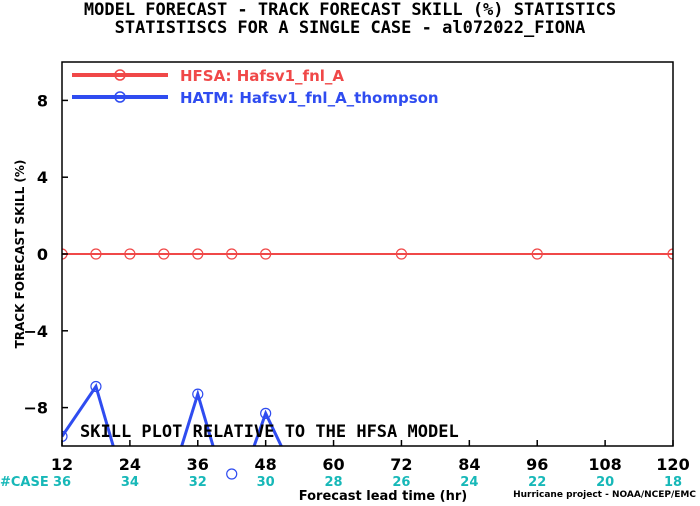  Describe the element at coordinates (198, 464) in the screenshot. I see `x-tick-label: 36` at that location.